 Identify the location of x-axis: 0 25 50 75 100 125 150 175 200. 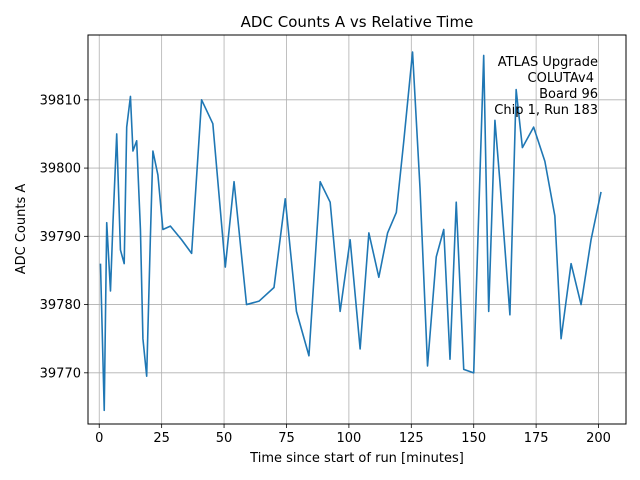
(353, 435).